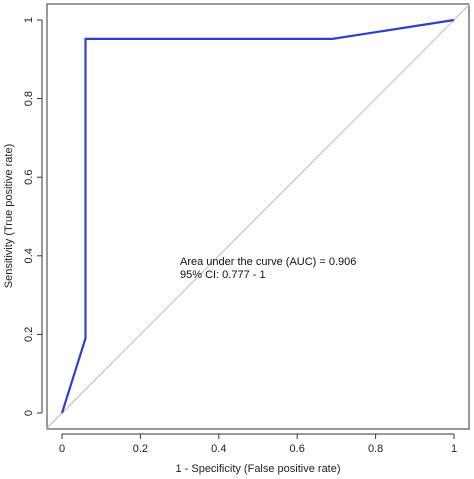 Image resolution: width=474 pixels, height=479 pixels. I want to click on x-axis-label: 1 - Specificity (False positive rate), so click(257, 469).